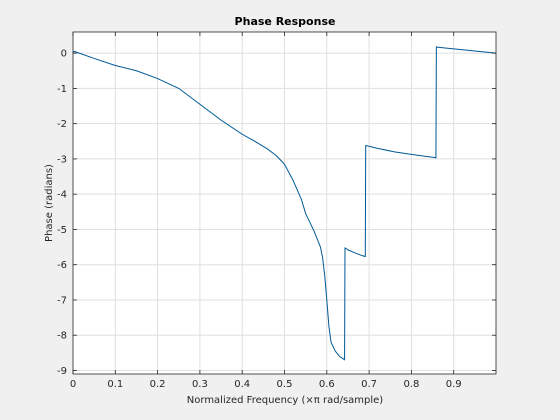 The image size is (560, 420). What do you see at coordinates (115, 384) in the screenshot?
I see `x-tick-label: 0.1` at bounding box center [115, 384].